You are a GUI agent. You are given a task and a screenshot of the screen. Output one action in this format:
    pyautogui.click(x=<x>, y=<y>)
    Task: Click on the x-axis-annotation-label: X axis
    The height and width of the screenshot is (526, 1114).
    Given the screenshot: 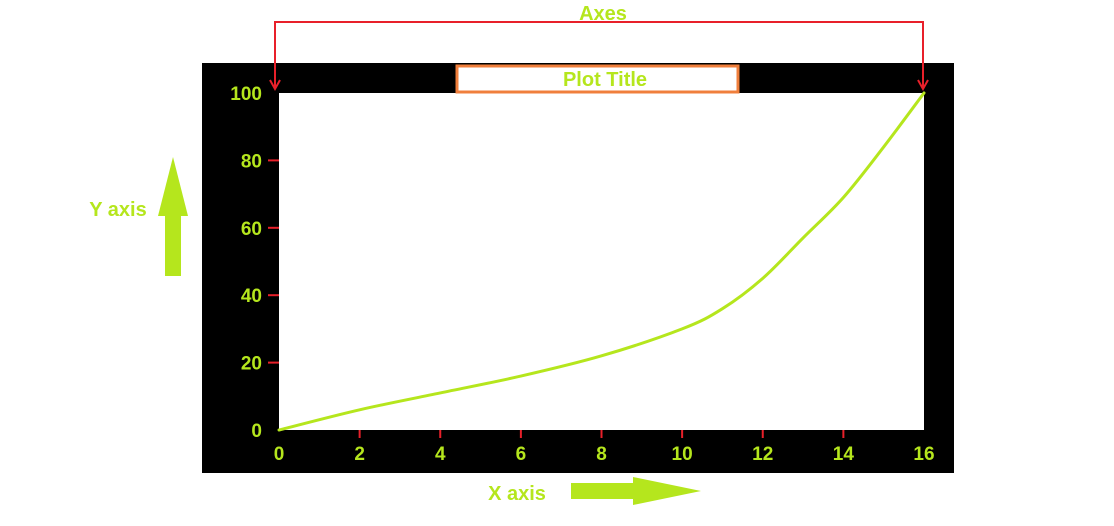 What is the action you would take?
    pyautogui.click(x=517, y=494)
    